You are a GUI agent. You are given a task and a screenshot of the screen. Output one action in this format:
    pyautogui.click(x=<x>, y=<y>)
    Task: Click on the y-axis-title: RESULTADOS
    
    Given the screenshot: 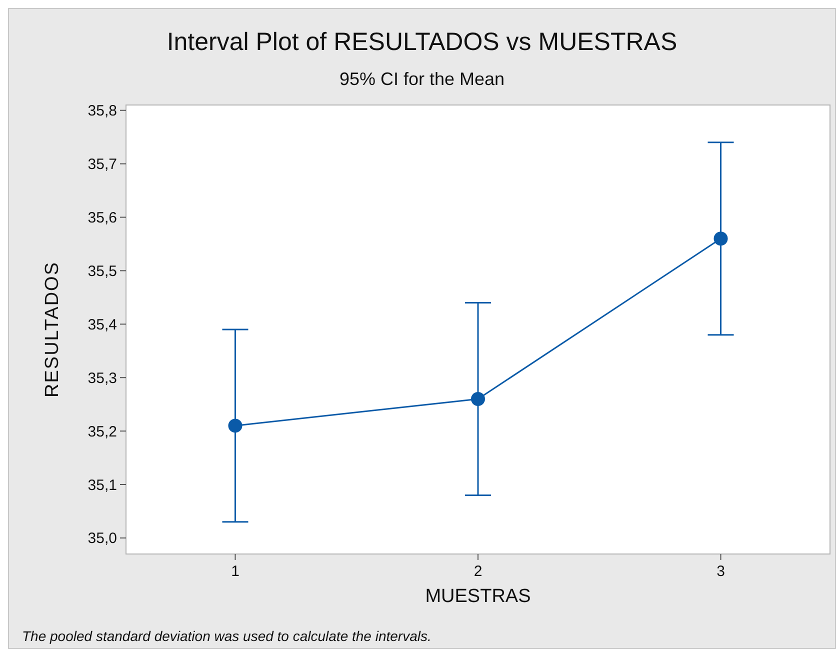 What is the action you would take?
    pyautogui.click(x=52, y=330)
    